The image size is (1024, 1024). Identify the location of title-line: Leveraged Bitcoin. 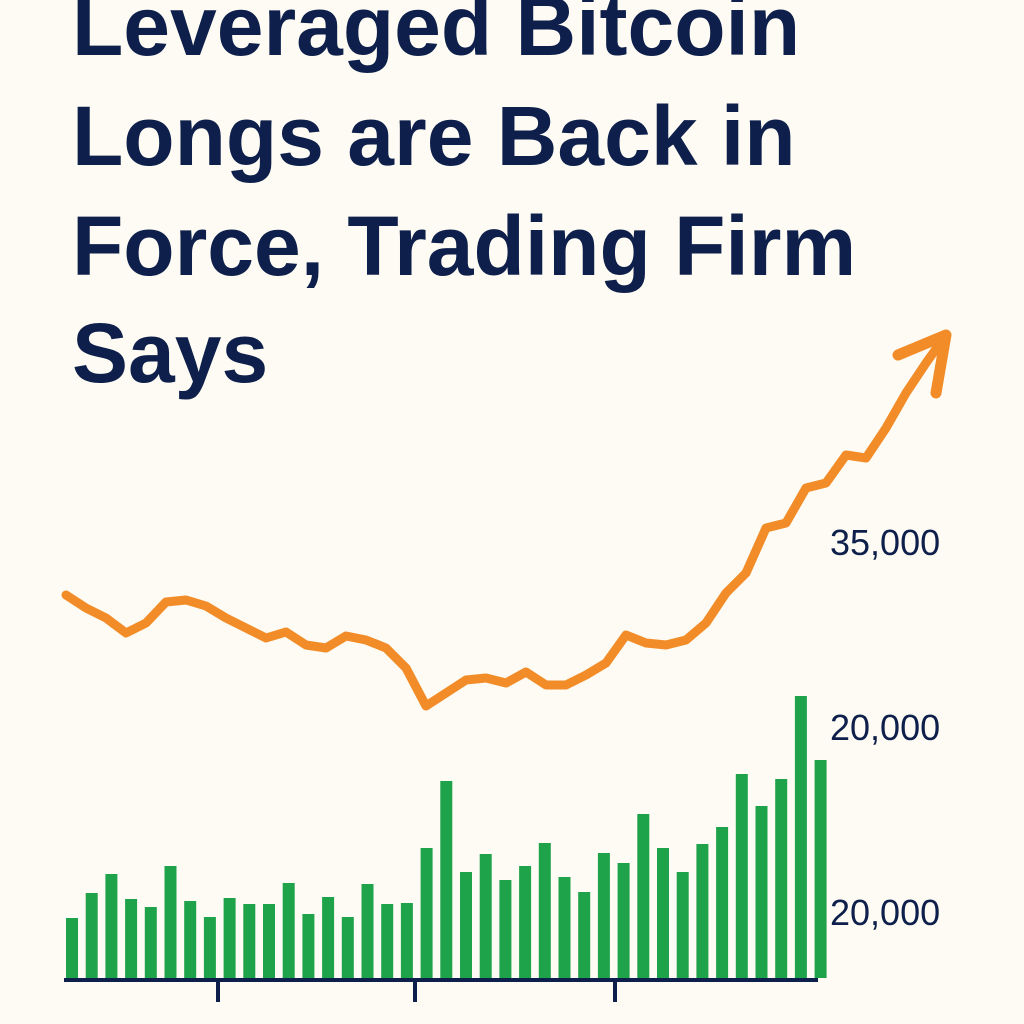
(436, 36).